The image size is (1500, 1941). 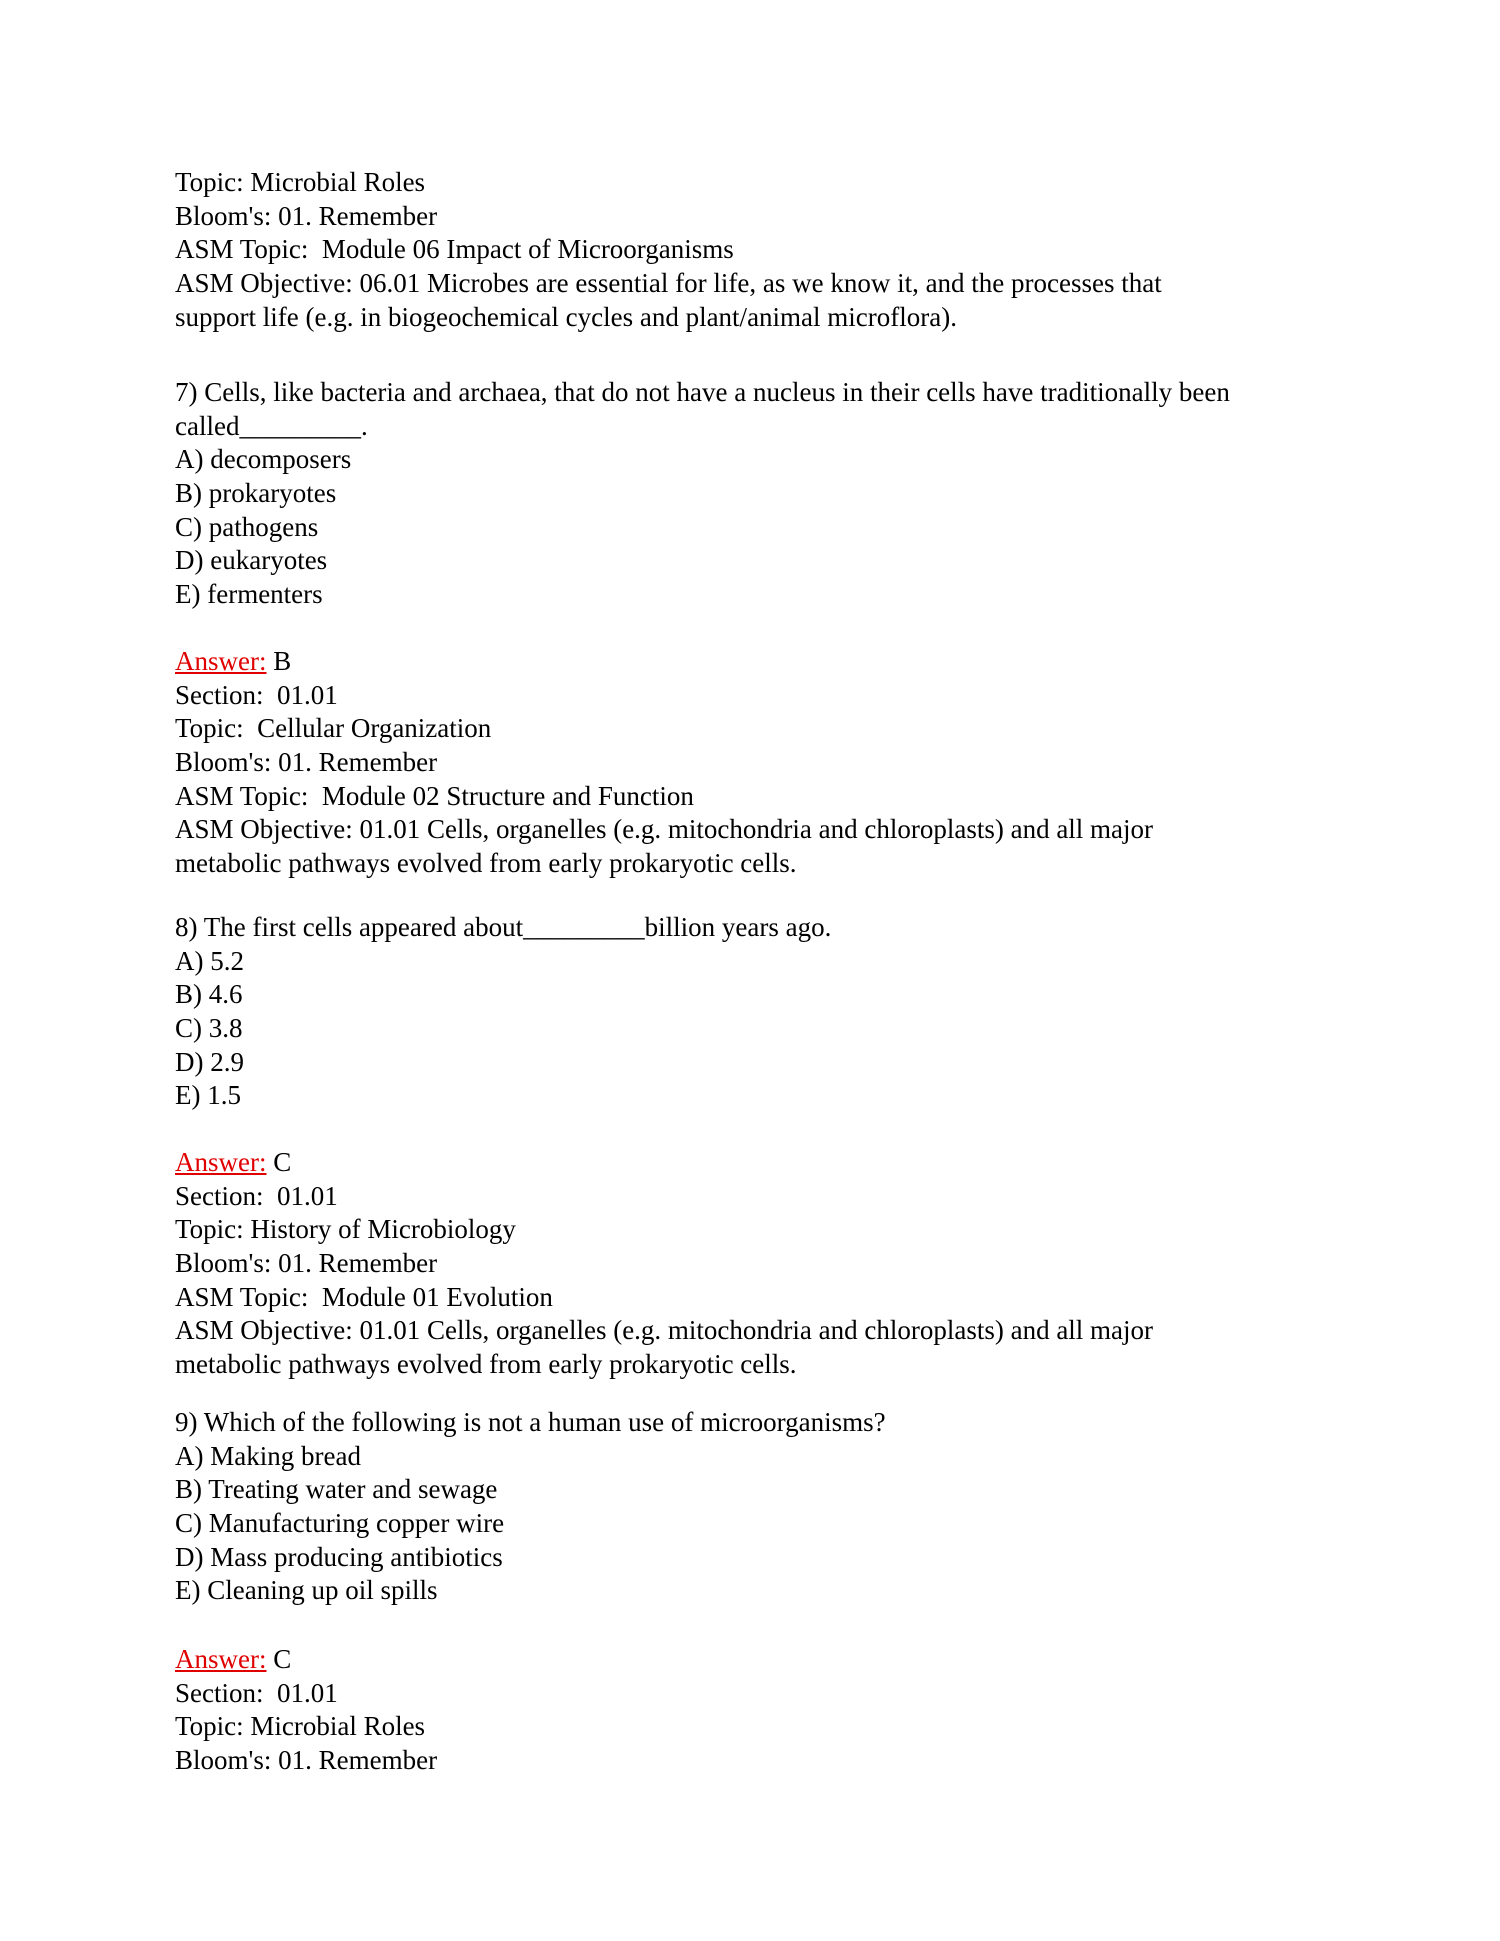 I want to click on text-line: C) 3.8, so click(x=209, y=1028).